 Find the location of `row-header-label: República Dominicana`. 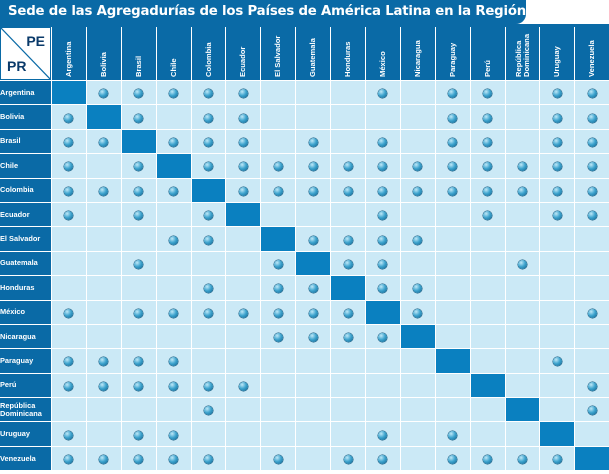

row-header-label: República Dominicana is located at coordinates (25, 409).